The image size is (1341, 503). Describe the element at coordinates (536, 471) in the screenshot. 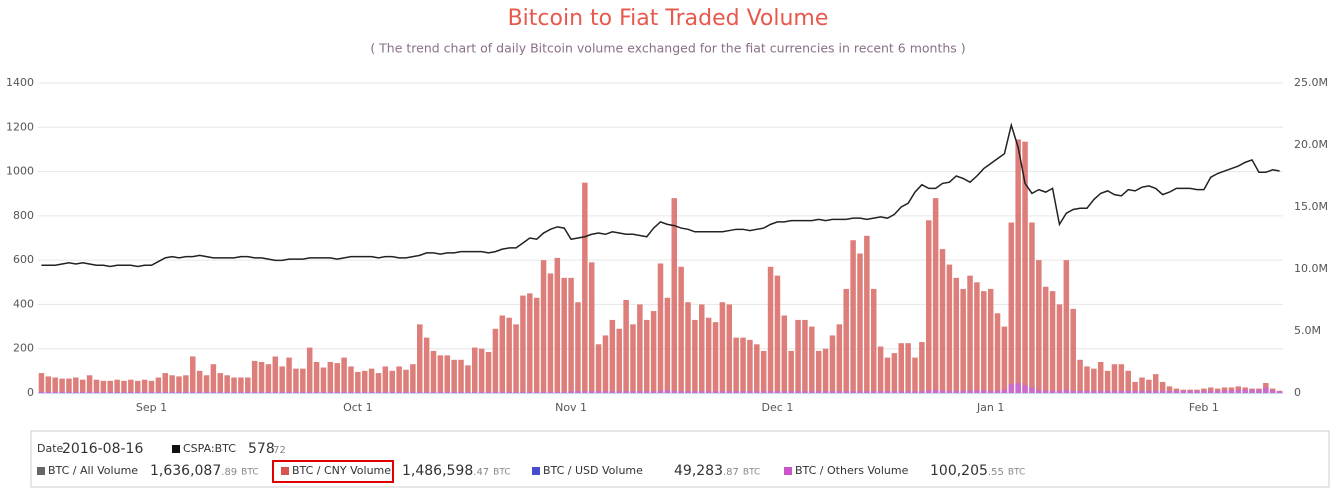

I see `item-swatch` at that location.